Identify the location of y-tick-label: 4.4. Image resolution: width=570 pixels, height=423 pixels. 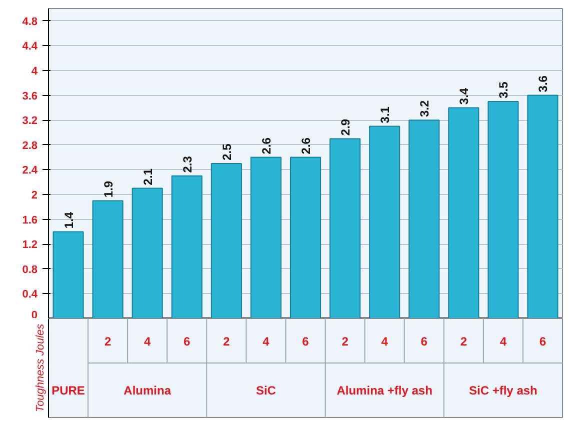
(30, 46).